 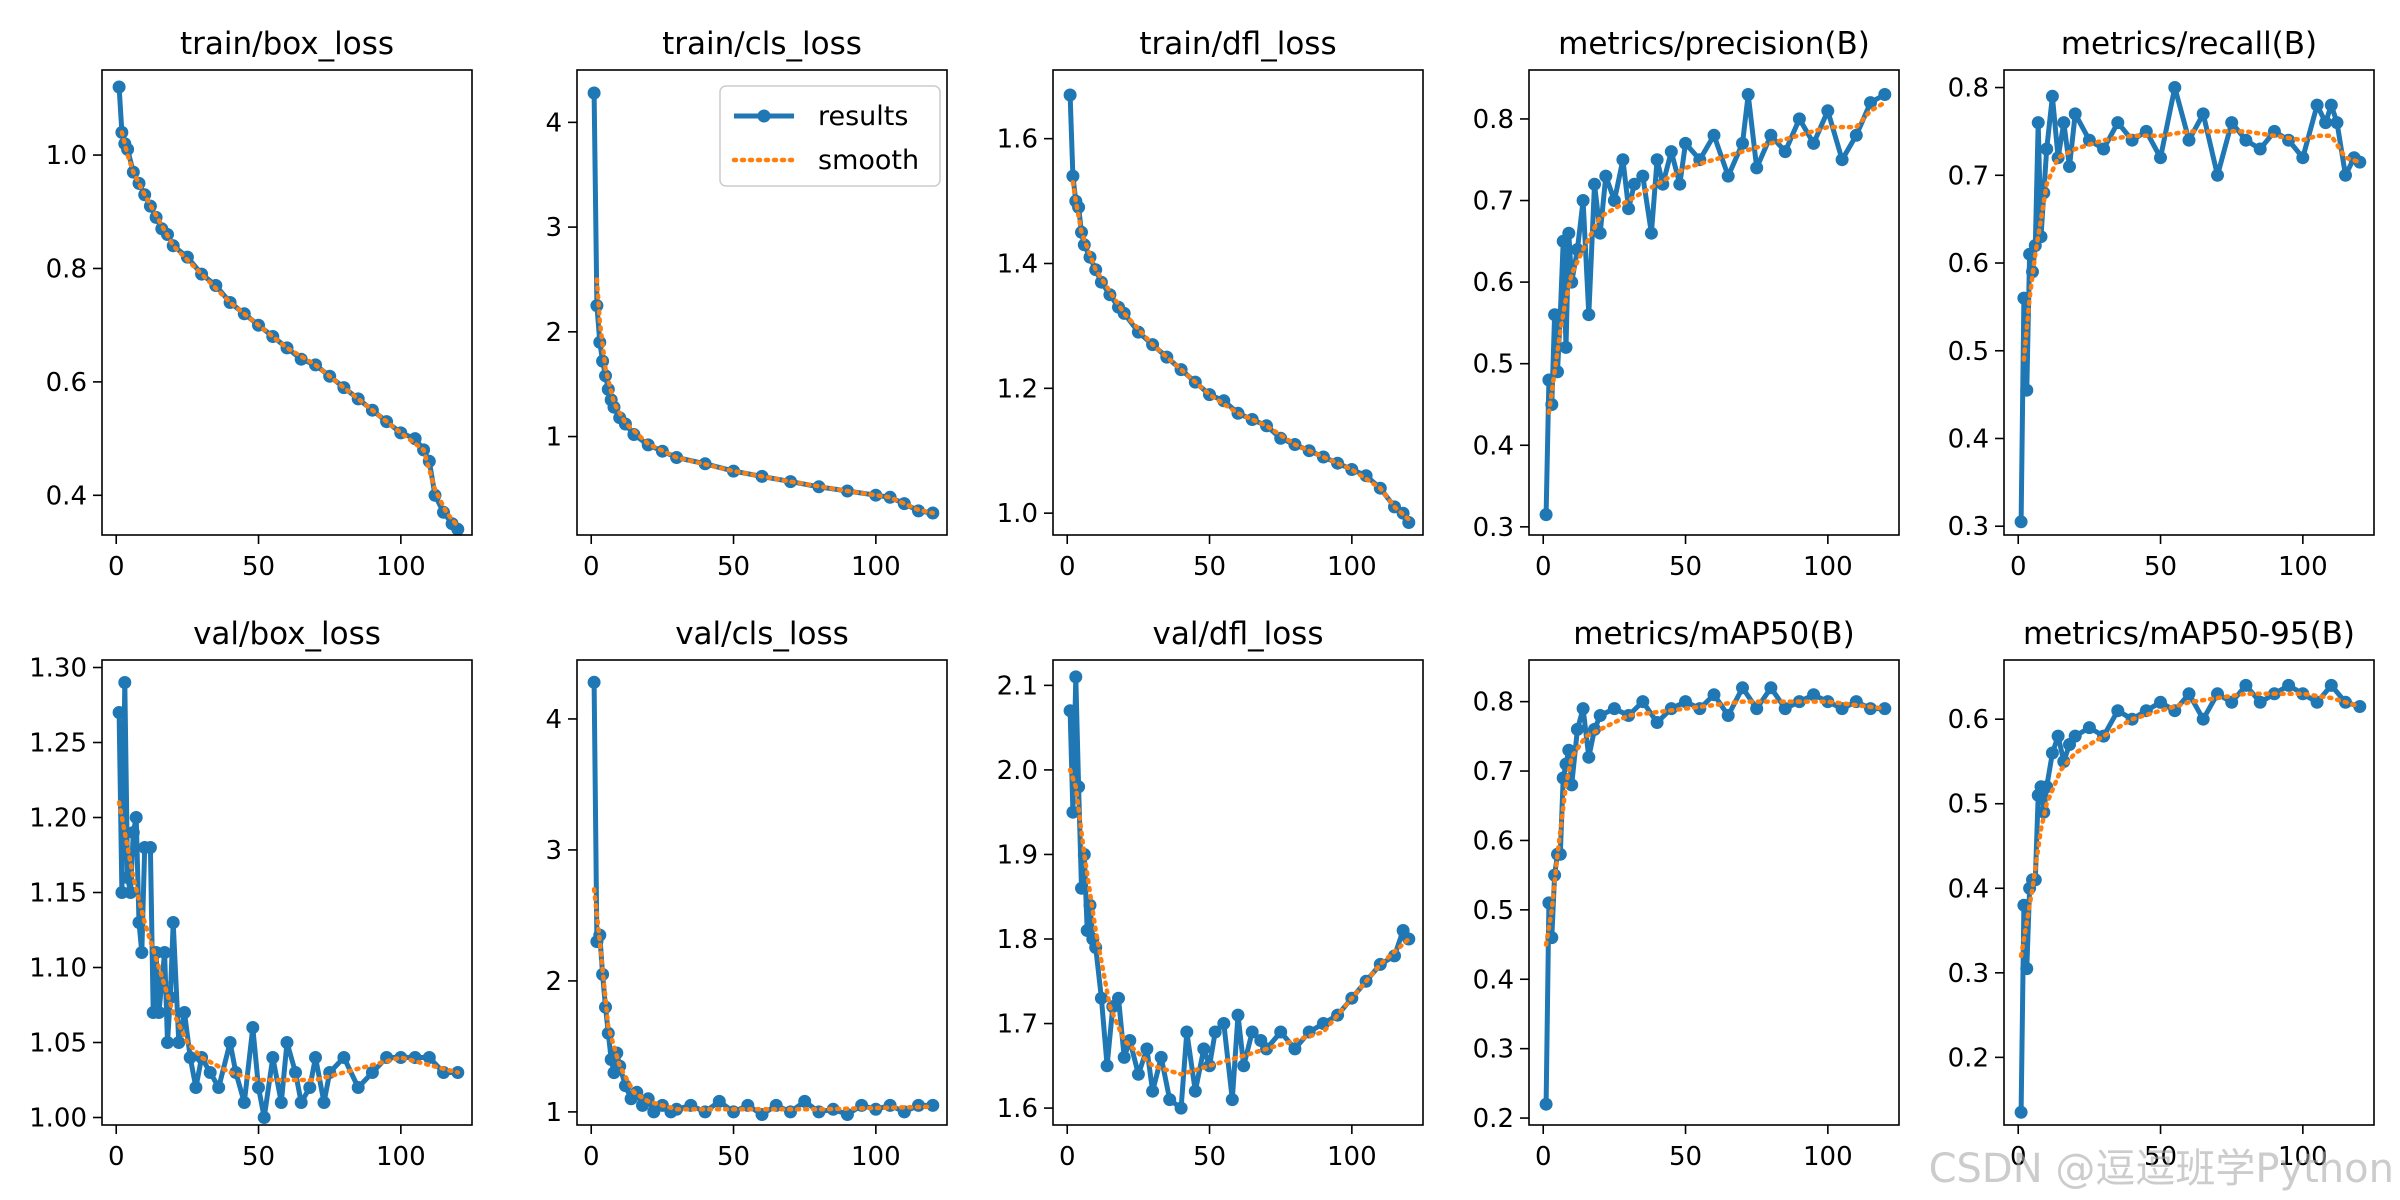 I want to click on watermark-text: CSDN @逗逗班学Python, so click(x=2161, y=1169).